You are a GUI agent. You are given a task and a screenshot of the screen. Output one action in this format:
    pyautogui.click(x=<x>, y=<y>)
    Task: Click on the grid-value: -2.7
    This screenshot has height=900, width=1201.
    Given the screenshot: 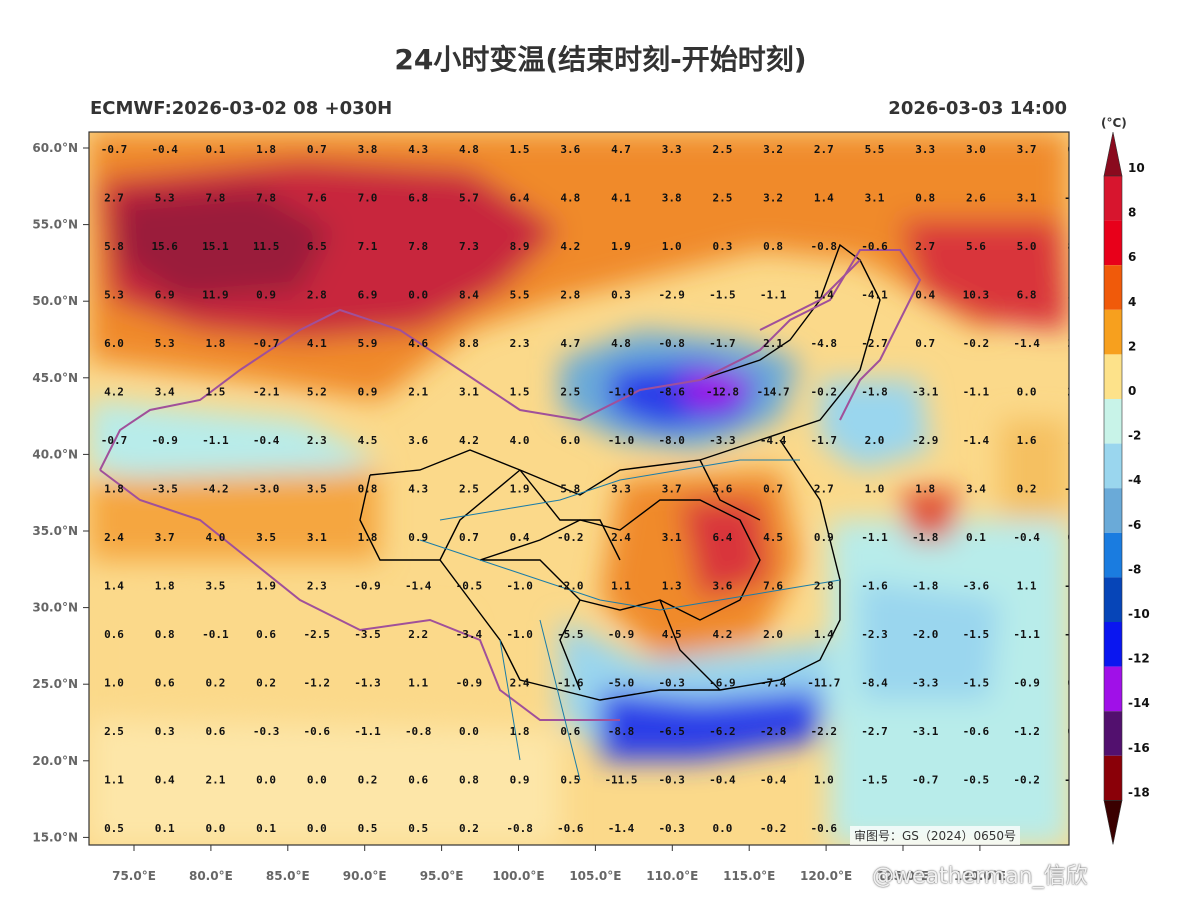 What is the action you would take?
    pyautogui.click(x=874, y=343)
    